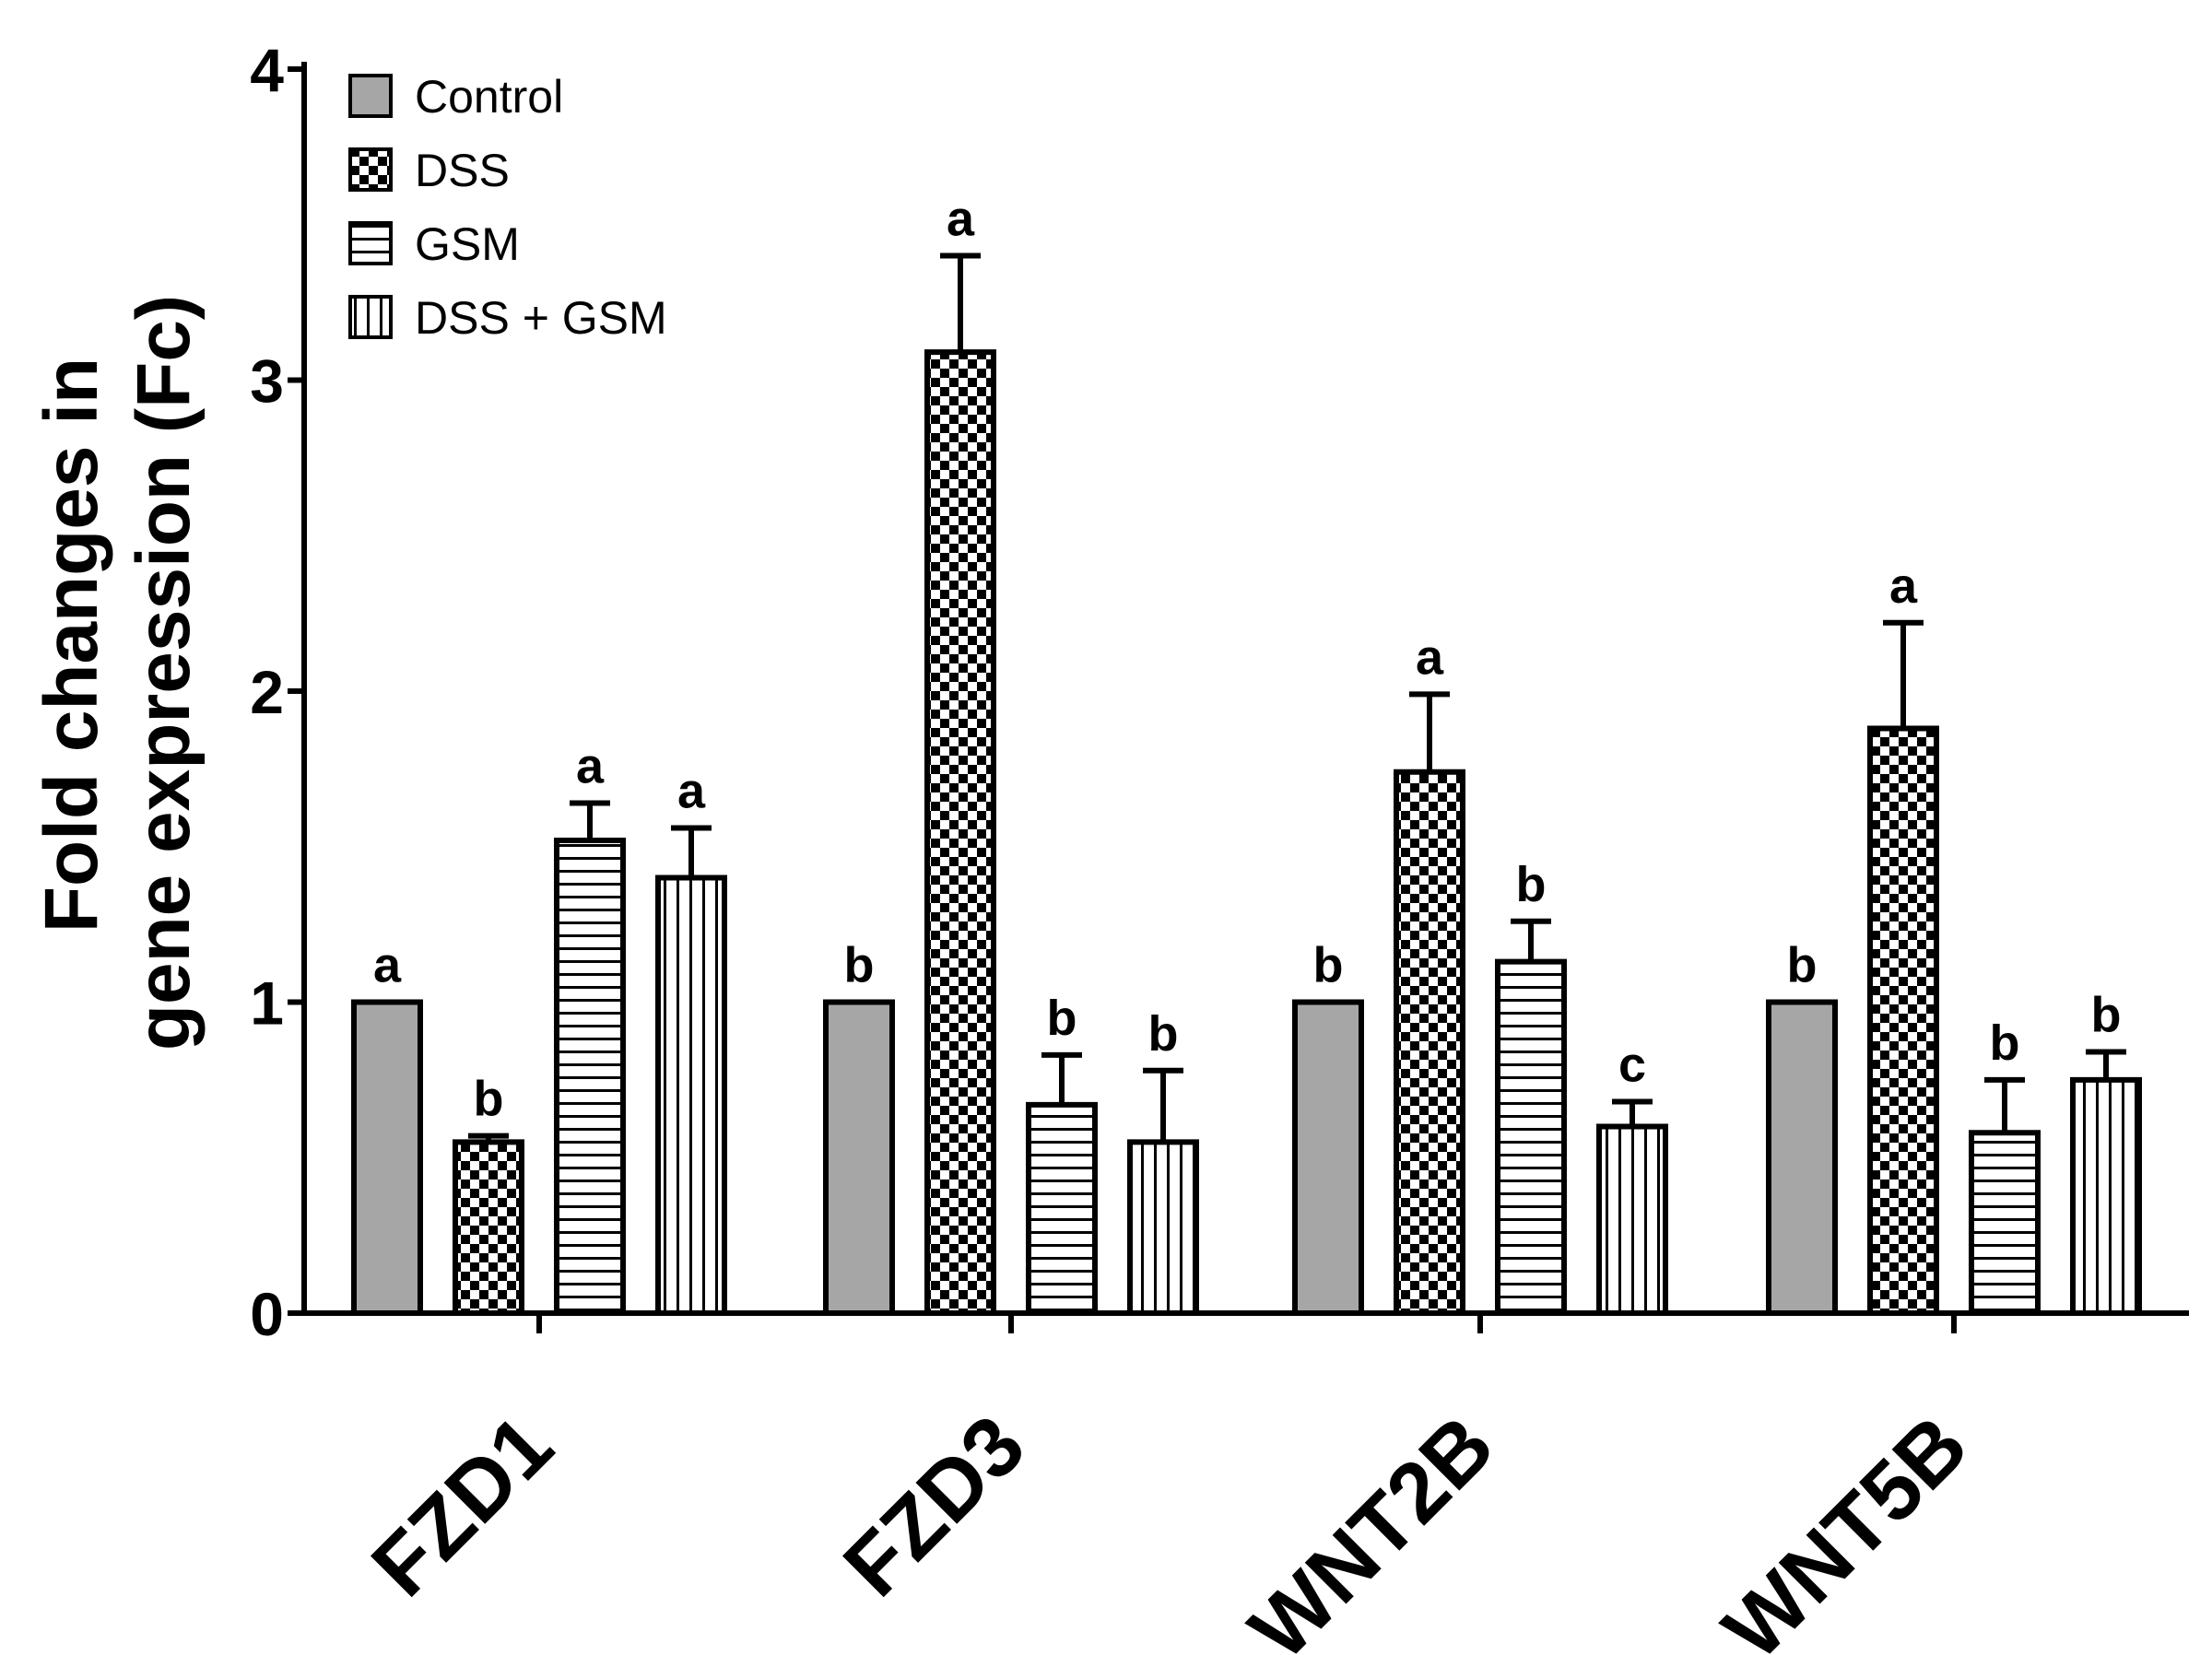 Image resolution: width=2212 pixels, height=1655 pixels. What do you see at coordinates (1430, 657) in the screenshot?
I see `sig-label-wnt2b-dss: a` at bounding box center [1430, 657].